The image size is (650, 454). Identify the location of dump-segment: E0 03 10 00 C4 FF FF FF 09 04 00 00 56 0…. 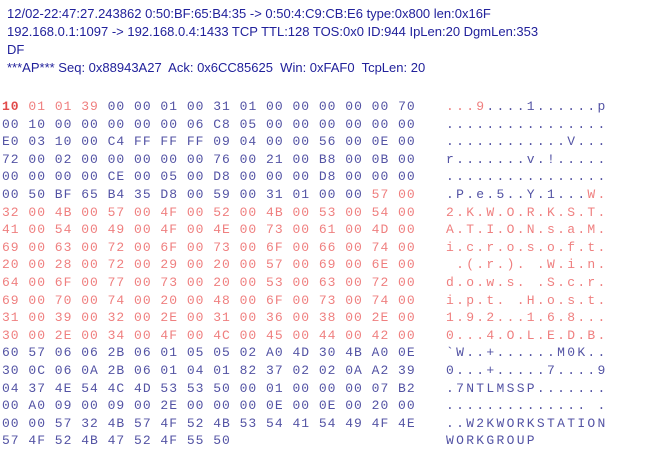
(209, 142).